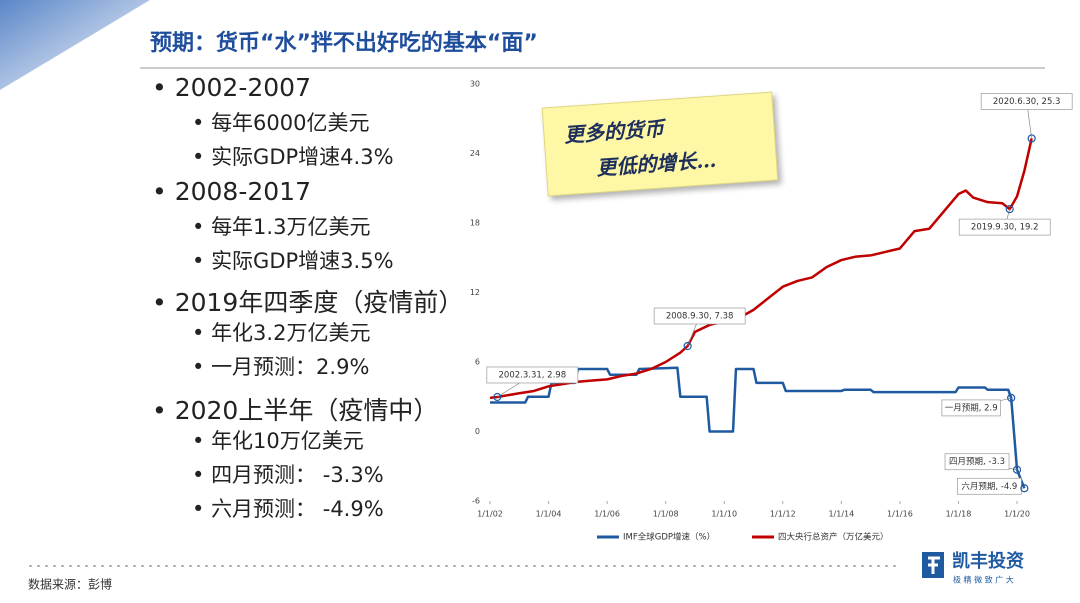  What do you see at coordinates (758, 427) in the screenshot?
I see `series-line` at bounding box center [758, 427].